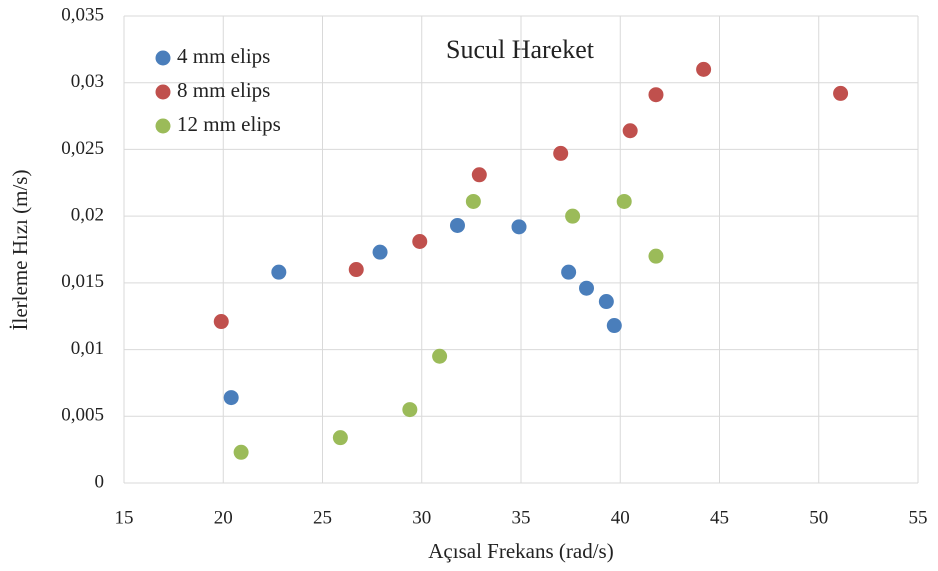  Describe the element at coordinates (82, 415) in the screenshot. I see `y-tick-label: 0,005` at that location.